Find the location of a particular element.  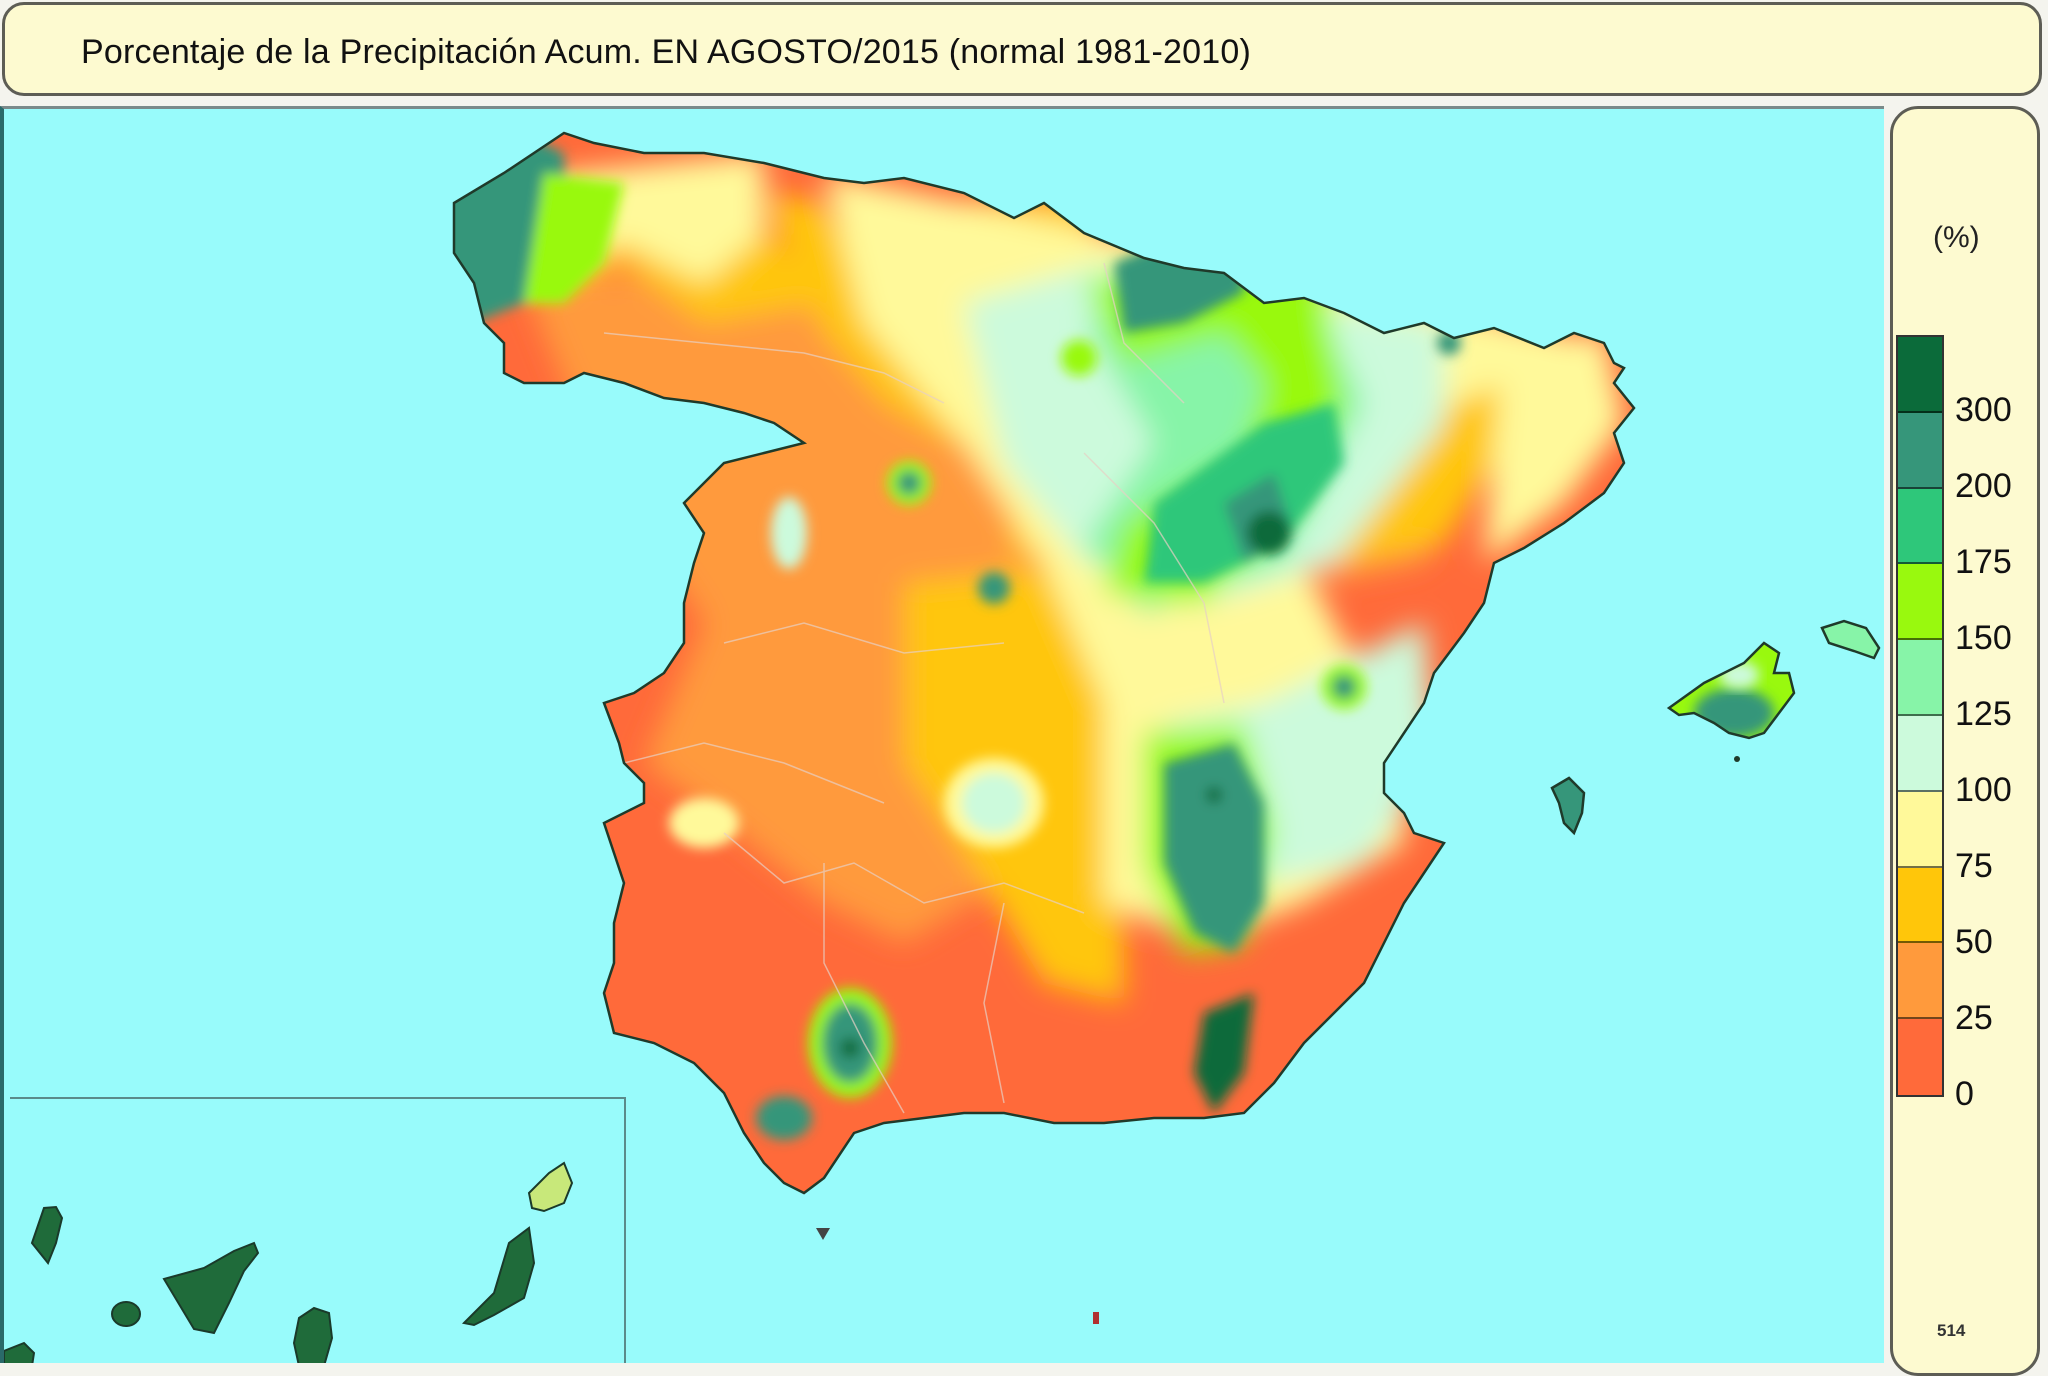

legend-colorbar is located at coordinates (1920, 716).